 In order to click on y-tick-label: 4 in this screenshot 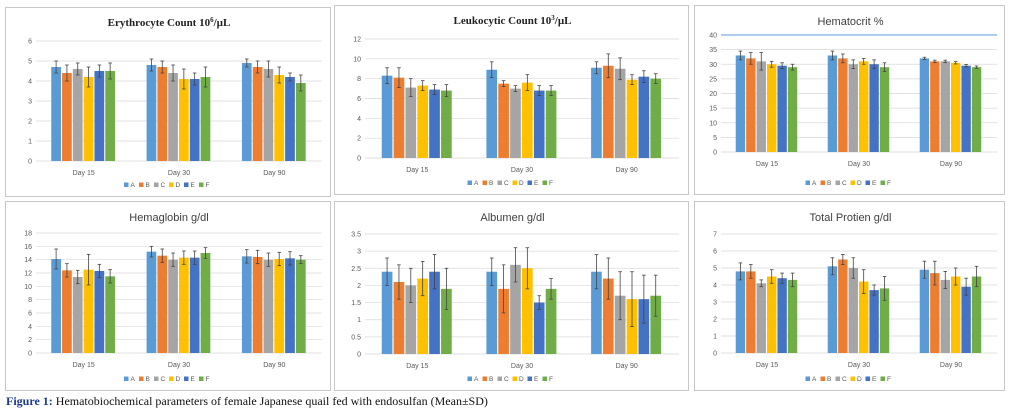, I will do `click(30, 82)`.